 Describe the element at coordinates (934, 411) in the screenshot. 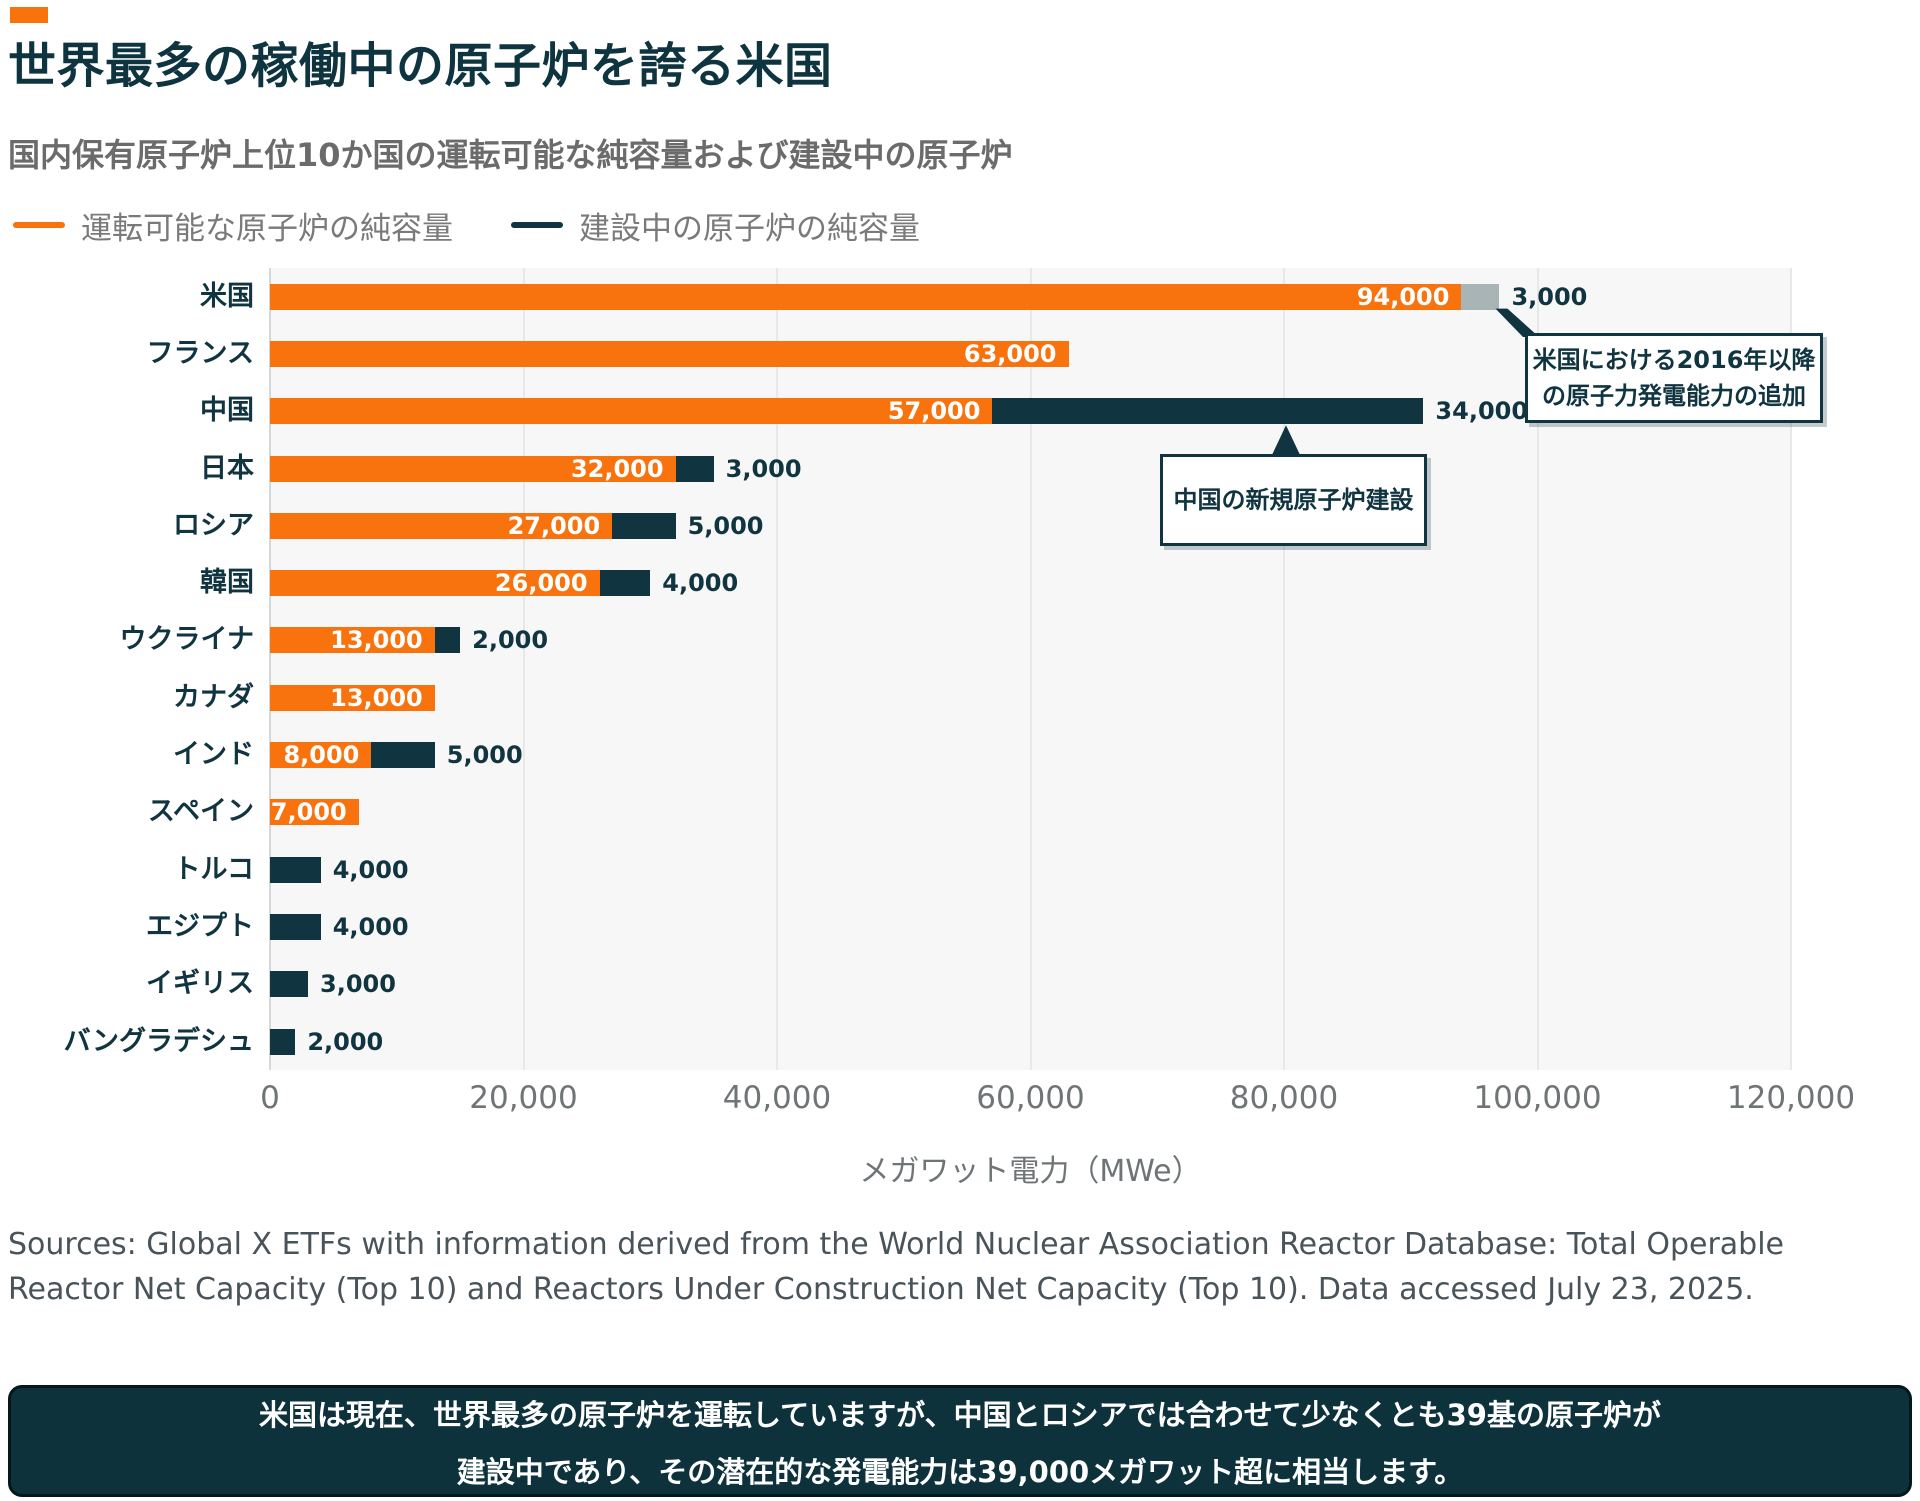

I see `bar-value-inside: 57,000` at that location.